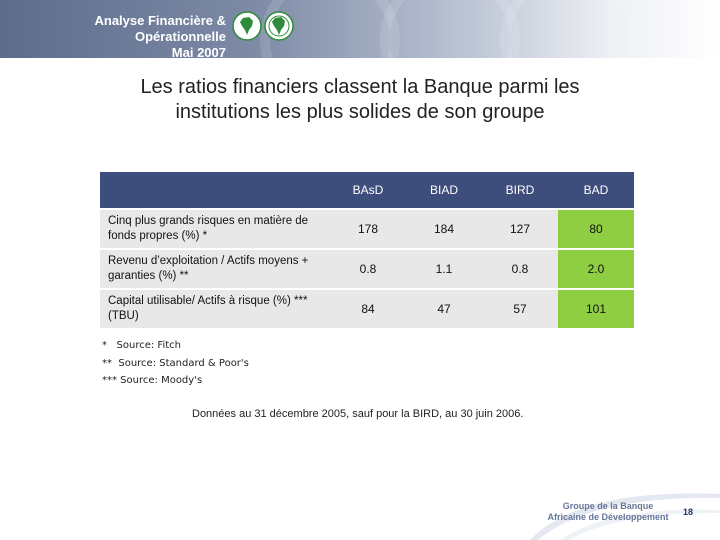  Describe the element at coordinates (198, 51) in the screenshot. I see `header-title-line2: Mai 2007` at that location.